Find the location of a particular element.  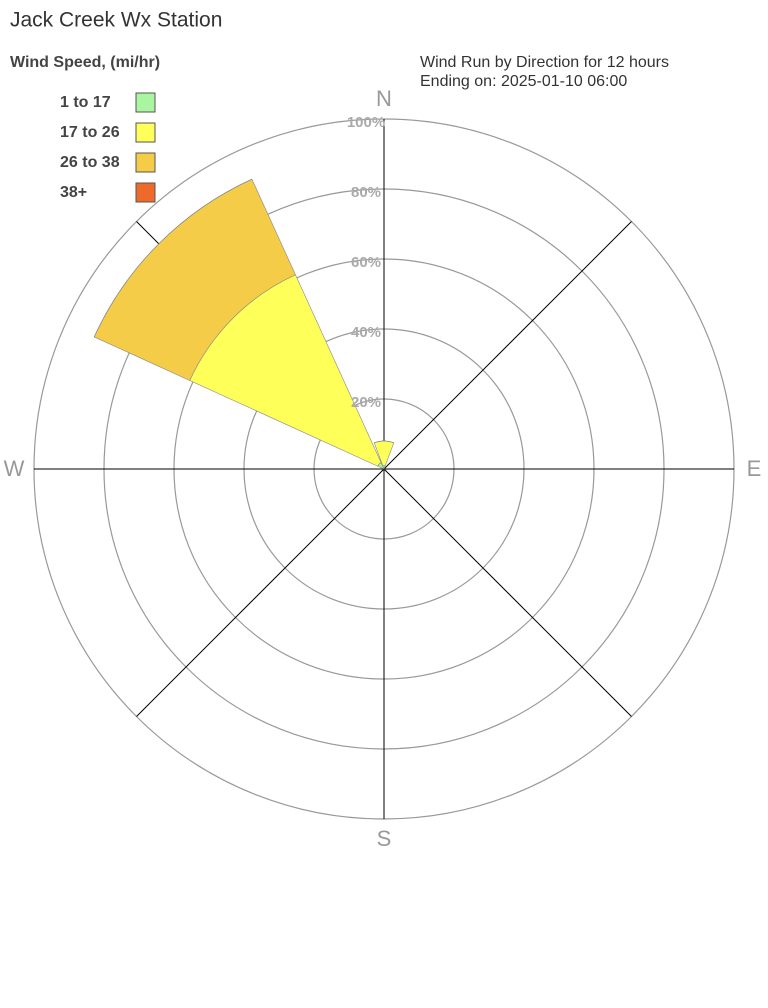

r-tick-label: 40% is located at coordinates (366, 332).